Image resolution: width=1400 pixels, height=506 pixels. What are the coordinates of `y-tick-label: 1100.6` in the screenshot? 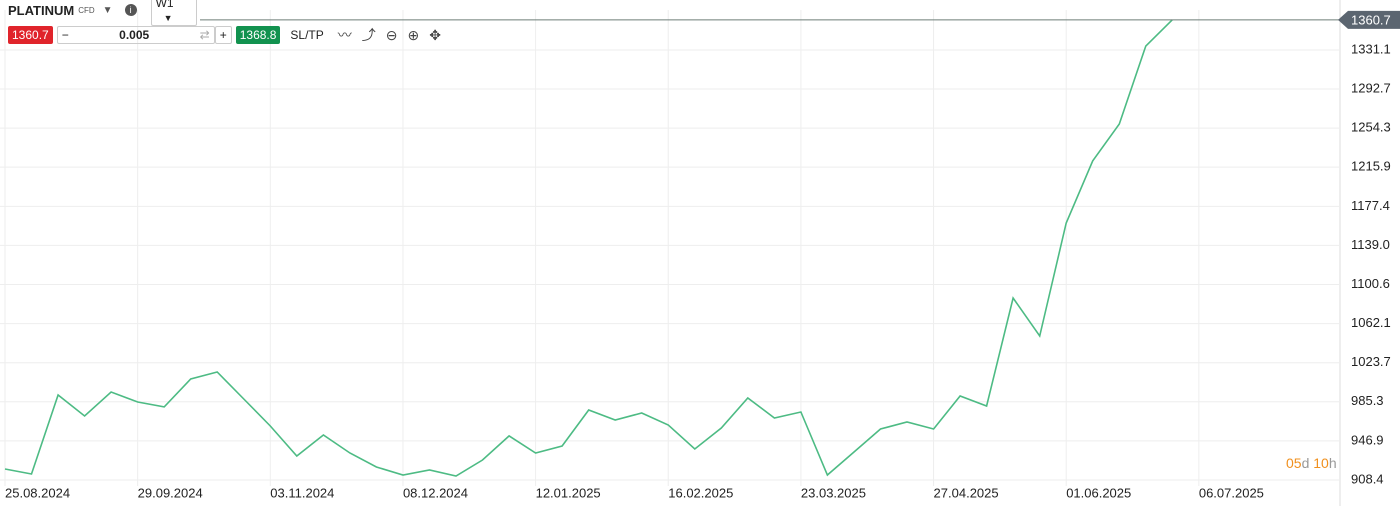 It's located at (1370, 283).